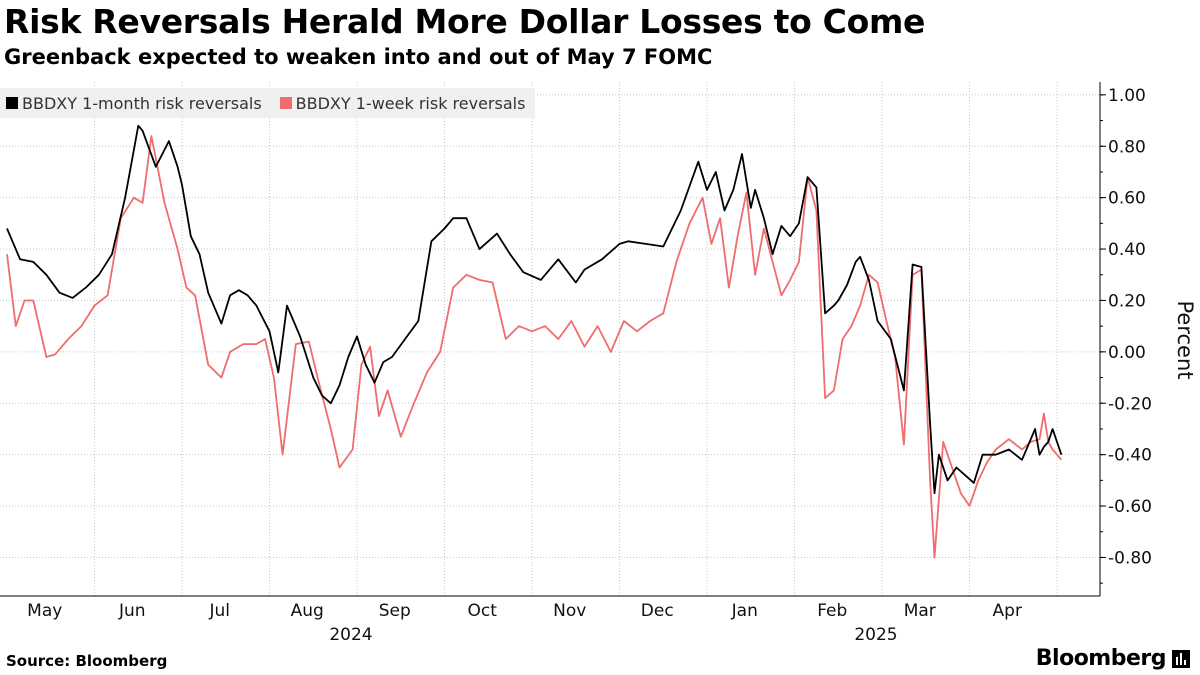 This screenshot has height=675, width=1200. I want to click on x-tick-label: Jul, so click(219, 611).